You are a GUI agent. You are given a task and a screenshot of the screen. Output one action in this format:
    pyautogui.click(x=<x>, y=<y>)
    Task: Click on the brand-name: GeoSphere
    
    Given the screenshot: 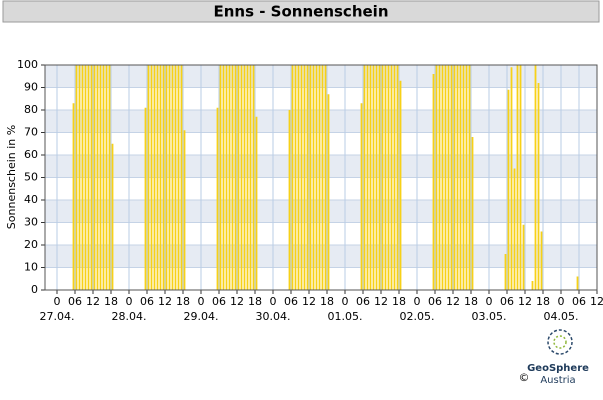 What is the action you would take?
    pyautogui.click(x=558, y=368)
    